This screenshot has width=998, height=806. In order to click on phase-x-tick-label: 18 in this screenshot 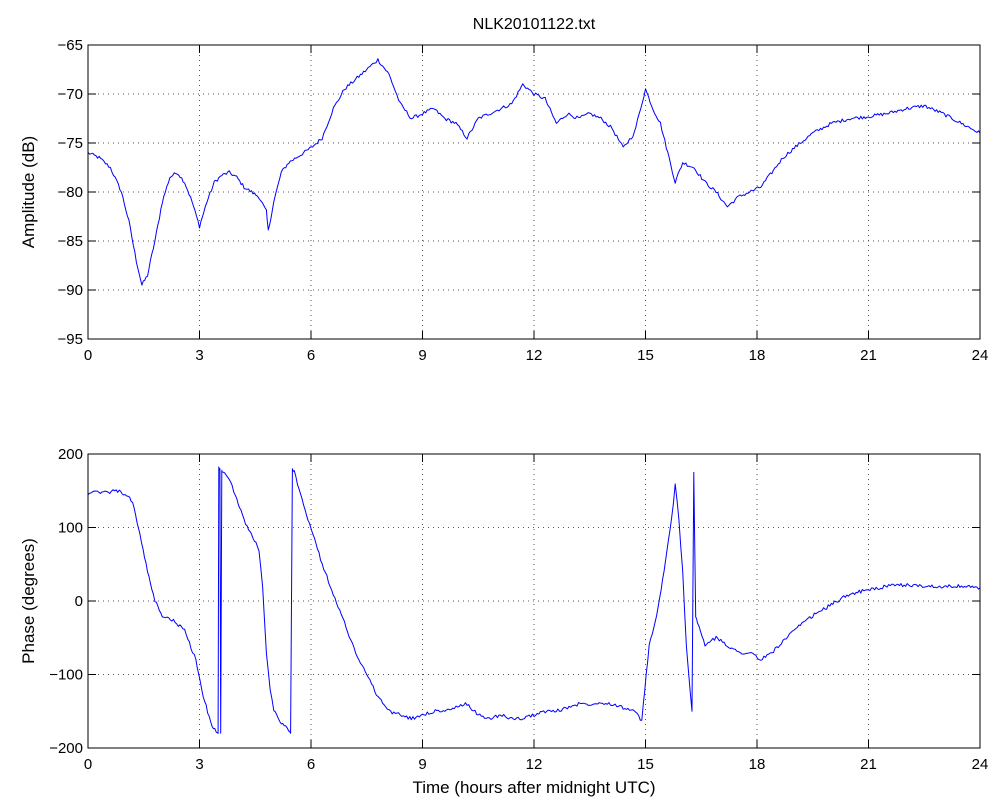, I will do `click(757, 764)`.